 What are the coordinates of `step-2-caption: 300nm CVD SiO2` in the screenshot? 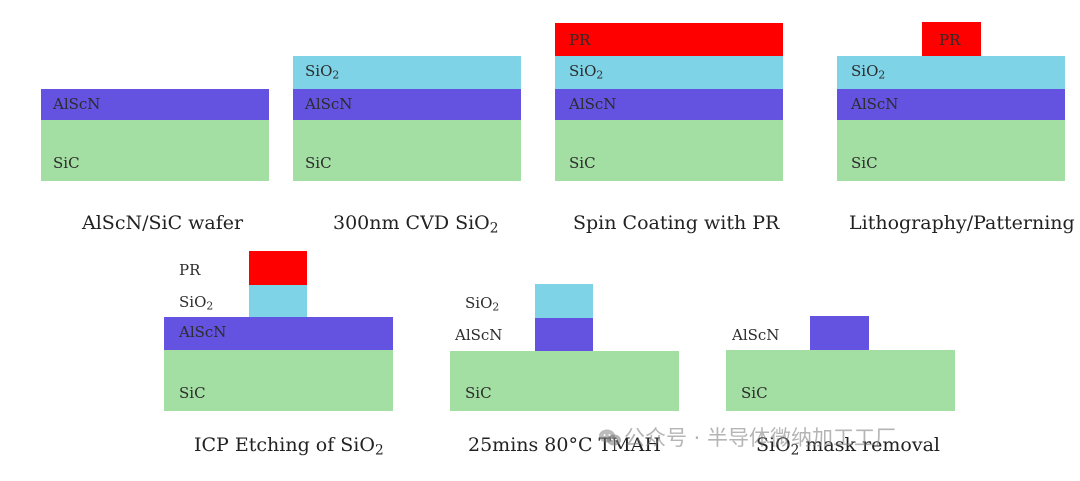 It's located at (416, 224).